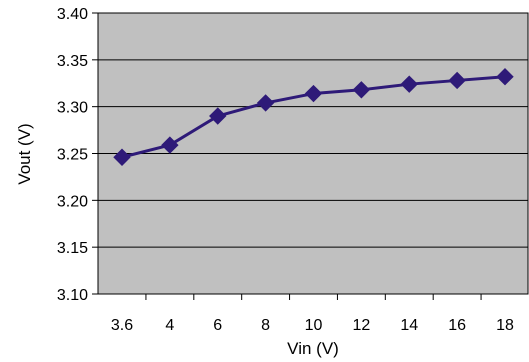 This screenshot has width=529, height=362. What do you see at coordinates (313, 348) in the screenshot?
I see `x-axis-title: Vin (V)` at bounding box center [313, 348].